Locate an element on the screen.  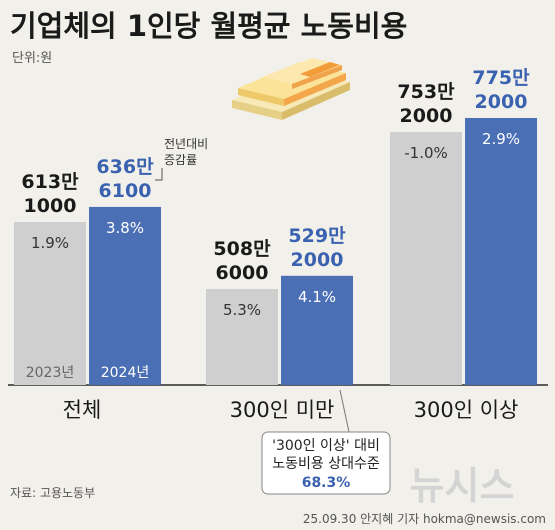
value-label-all-2023-line1: 613만 is located at coordinates (50, 182).